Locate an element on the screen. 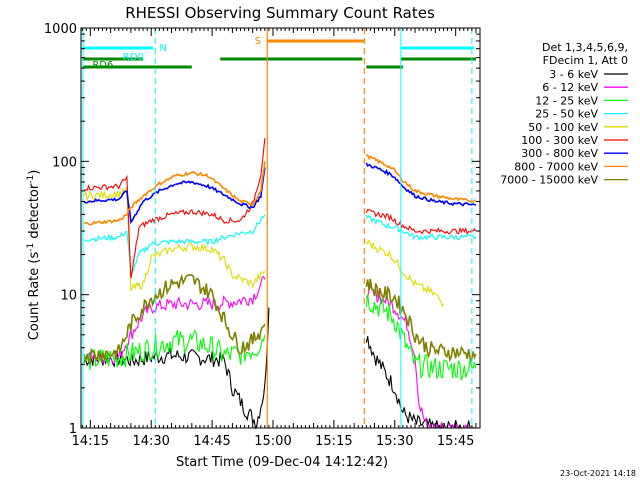 This screenshot has width=640, height=480. legend-label-3: 25 - 50 keV is located at coordinates (566, 114).